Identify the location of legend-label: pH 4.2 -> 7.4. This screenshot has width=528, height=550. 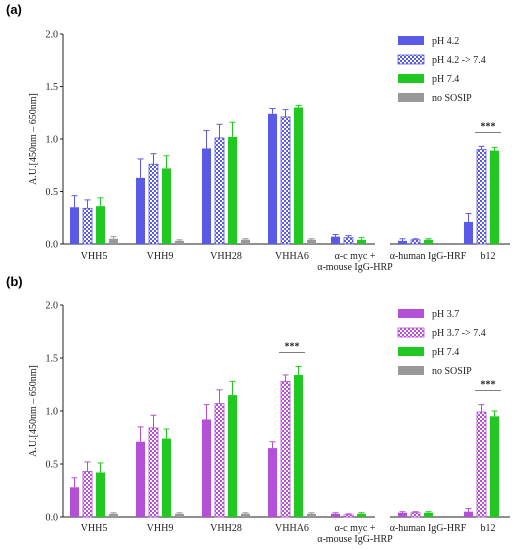
(459, 60).